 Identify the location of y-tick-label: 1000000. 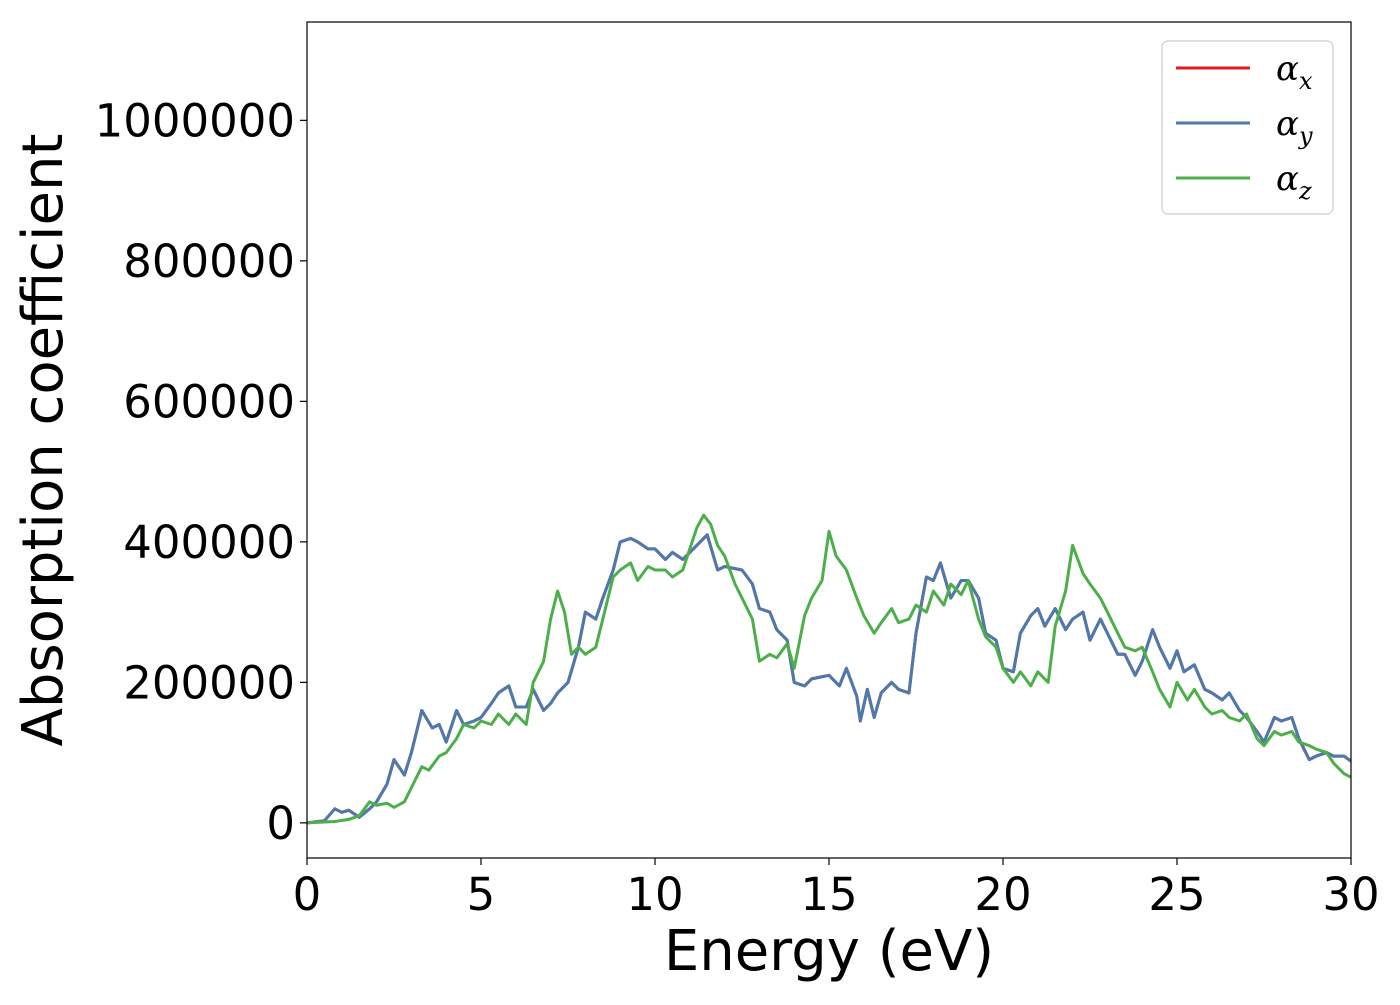
(195, 120).